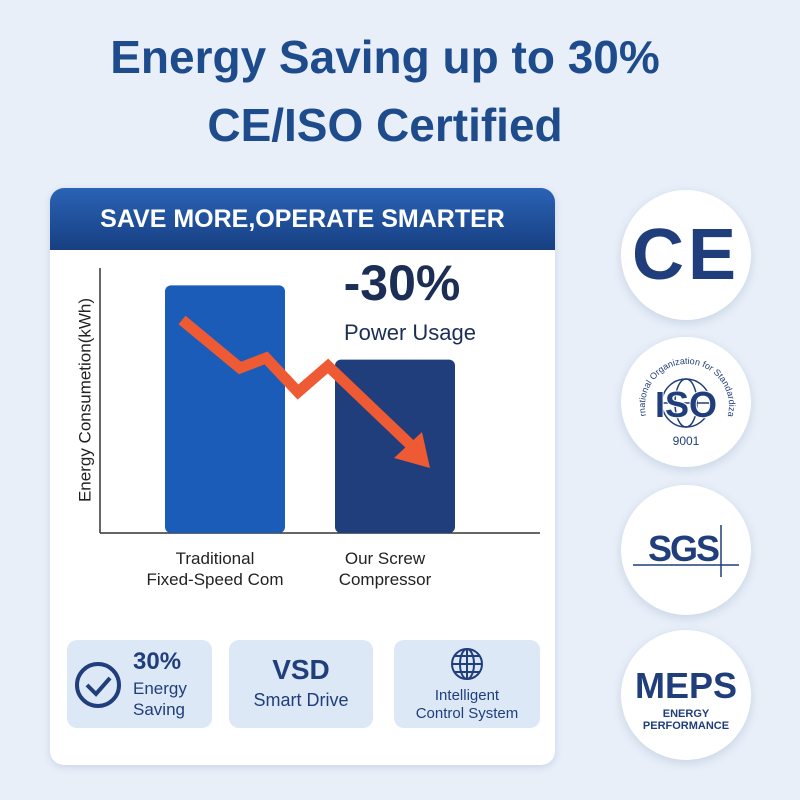  Describe the element at coordinates (402, 283) in the screenshot. I see `annotation: -30%` at that location.